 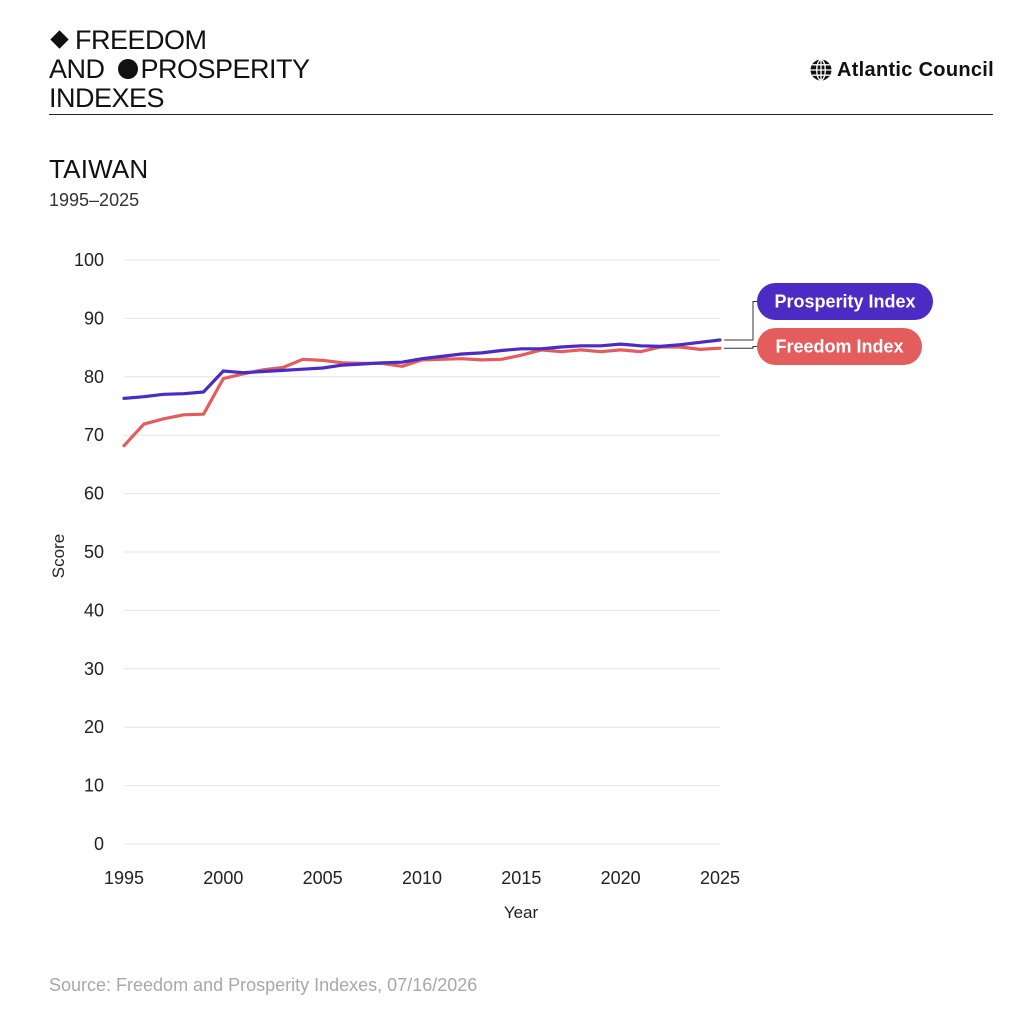 What do you see at coordinates (521, 878) in the screenshot?
I see `x-tick-label: 2015` at bounding box center [521, 878].